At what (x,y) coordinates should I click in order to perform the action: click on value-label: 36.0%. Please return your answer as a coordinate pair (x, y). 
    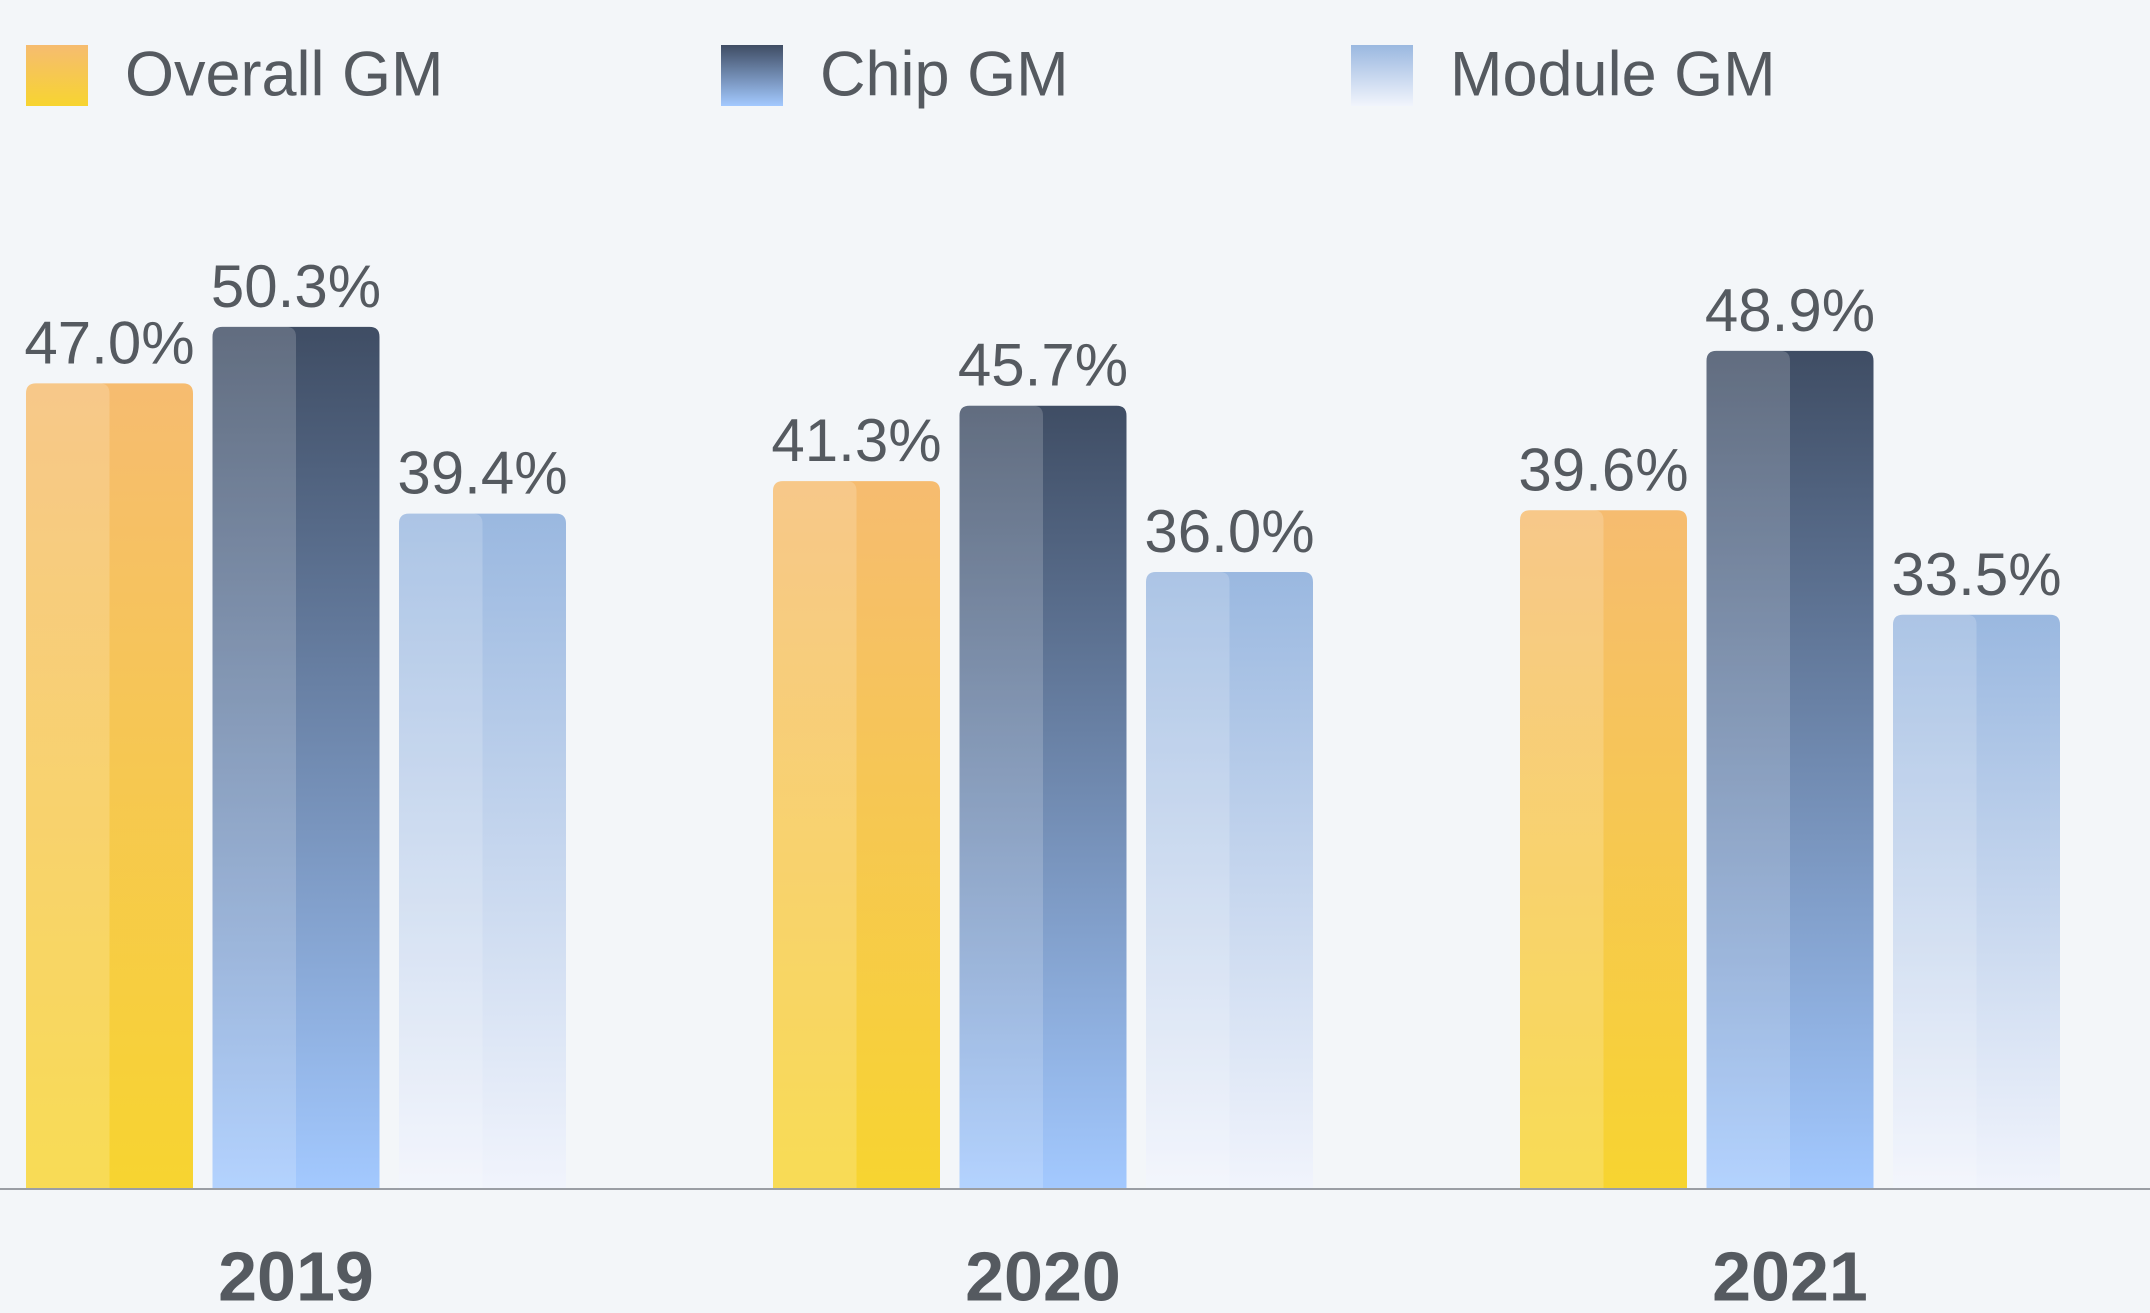
    Looking at the image, I should click on (1229, 531).